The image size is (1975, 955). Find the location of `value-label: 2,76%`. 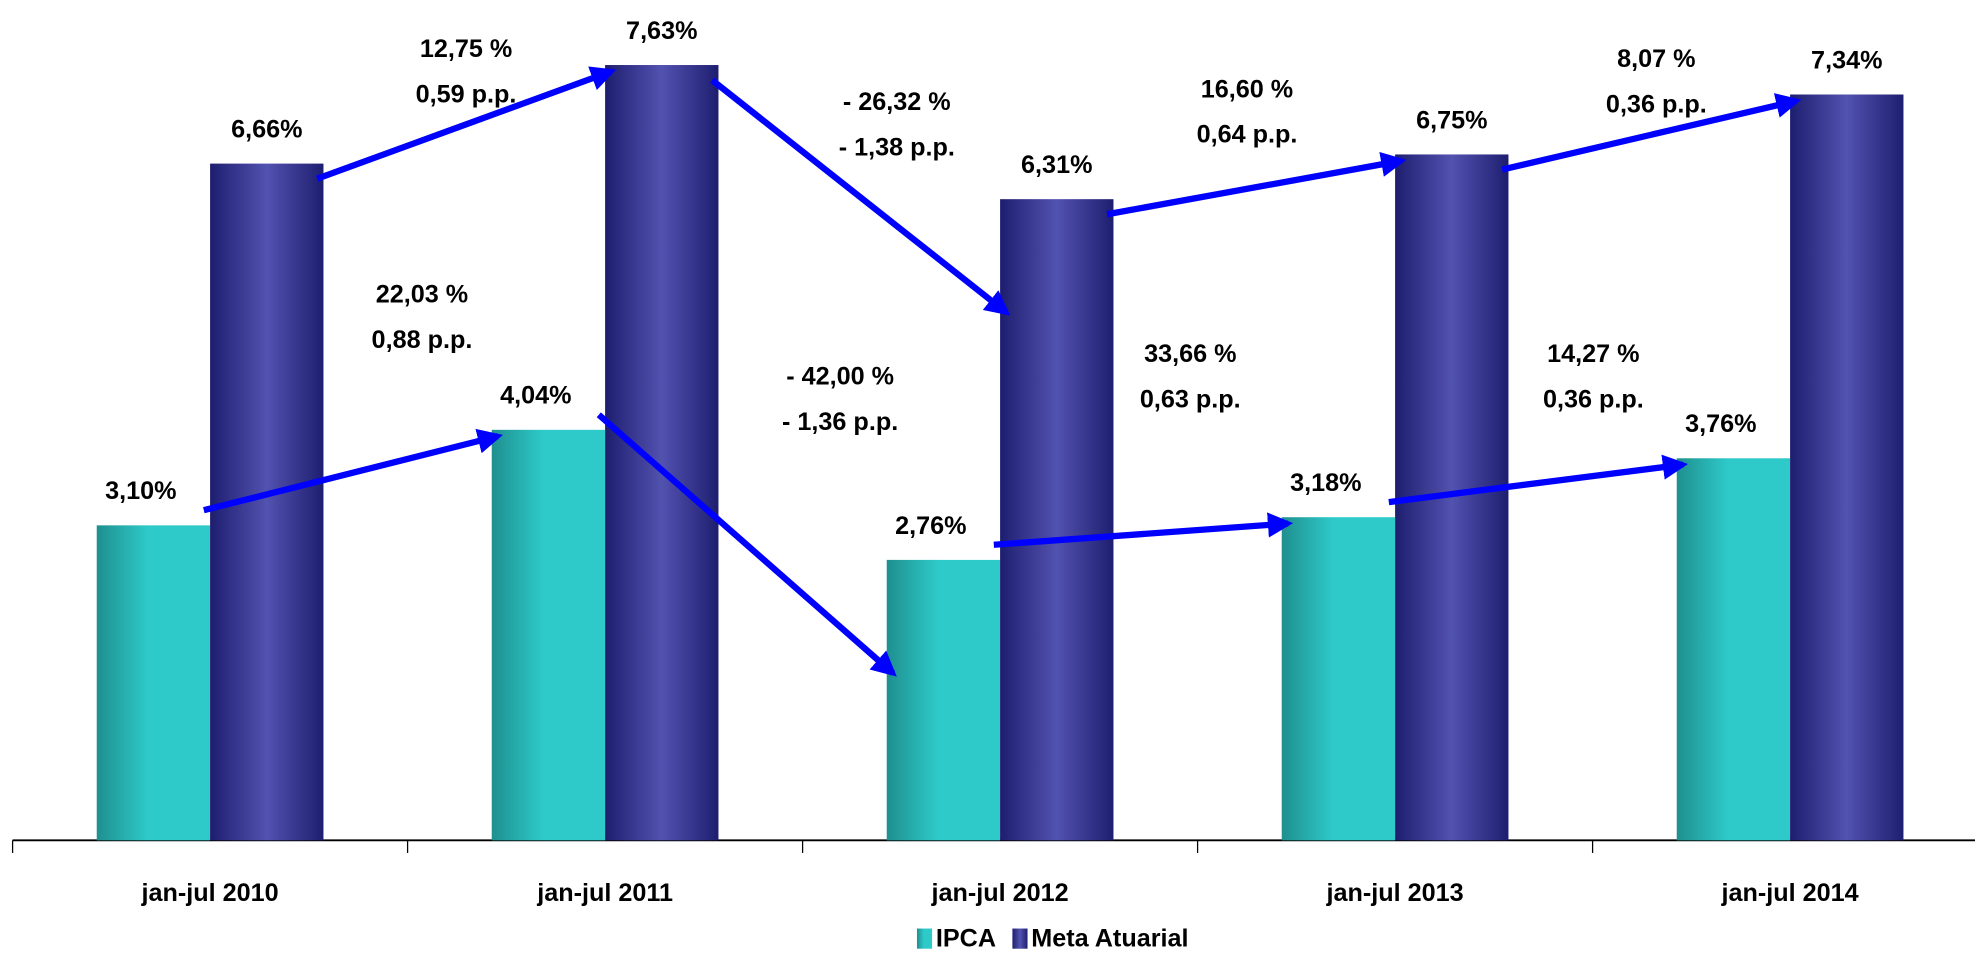

value-label: 2,76% is located at coordinates (930, 526).